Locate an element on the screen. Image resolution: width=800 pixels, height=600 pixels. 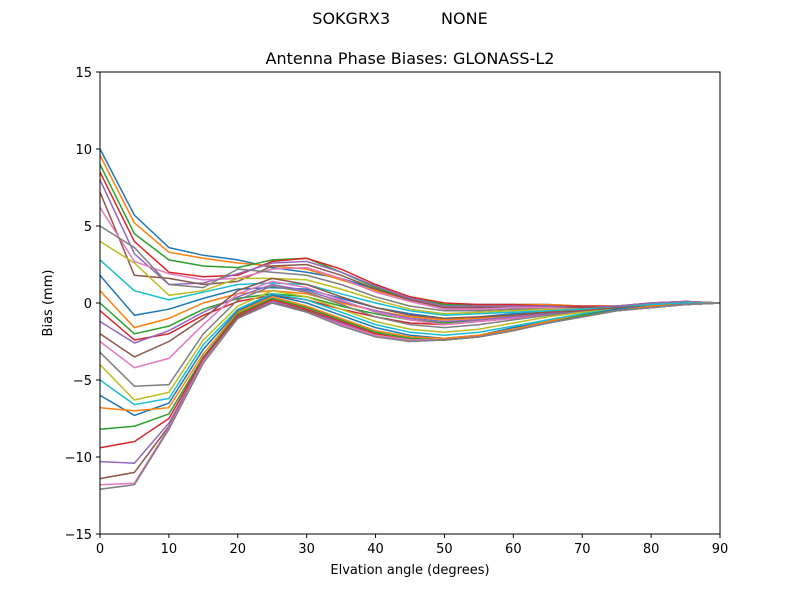
series-line-s16 is located at coordinates (410, 317).